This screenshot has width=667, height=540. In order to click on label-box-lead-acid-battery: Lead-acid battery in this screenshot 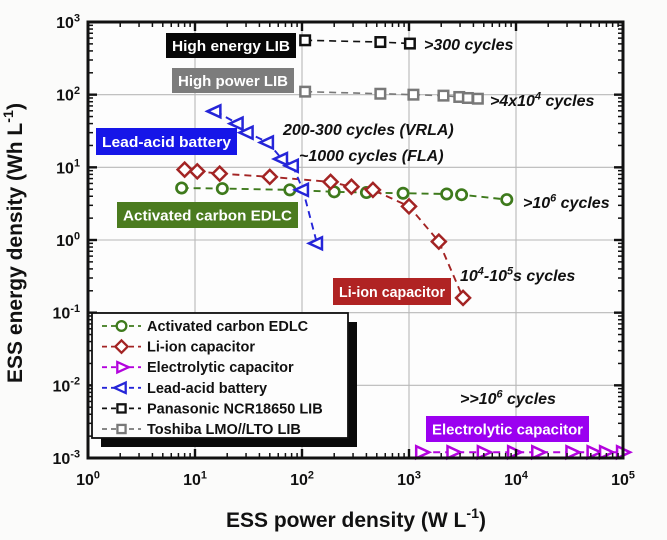, I will do `click(166, 141)`.